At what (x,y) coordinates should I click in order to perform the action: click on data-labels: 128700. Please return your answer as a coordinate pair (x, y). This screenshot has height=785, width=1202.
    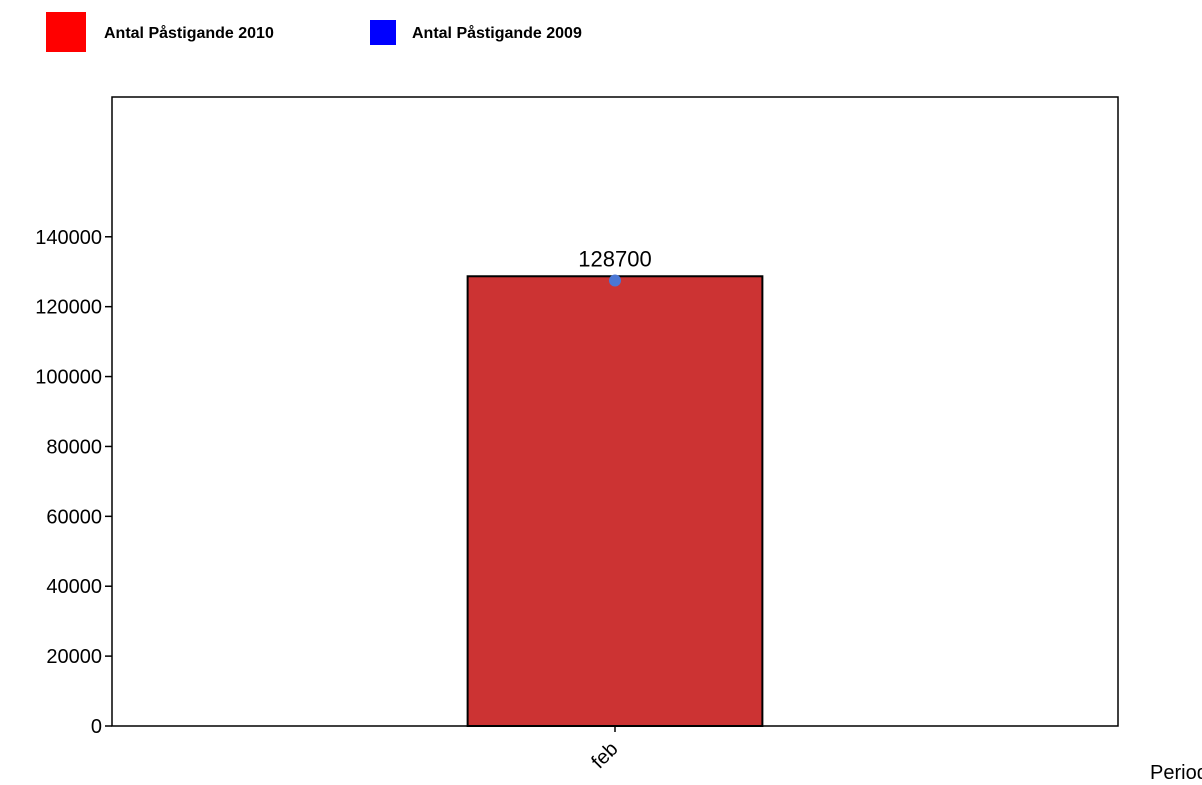
    Looking at the image, I should click on (614, 258).